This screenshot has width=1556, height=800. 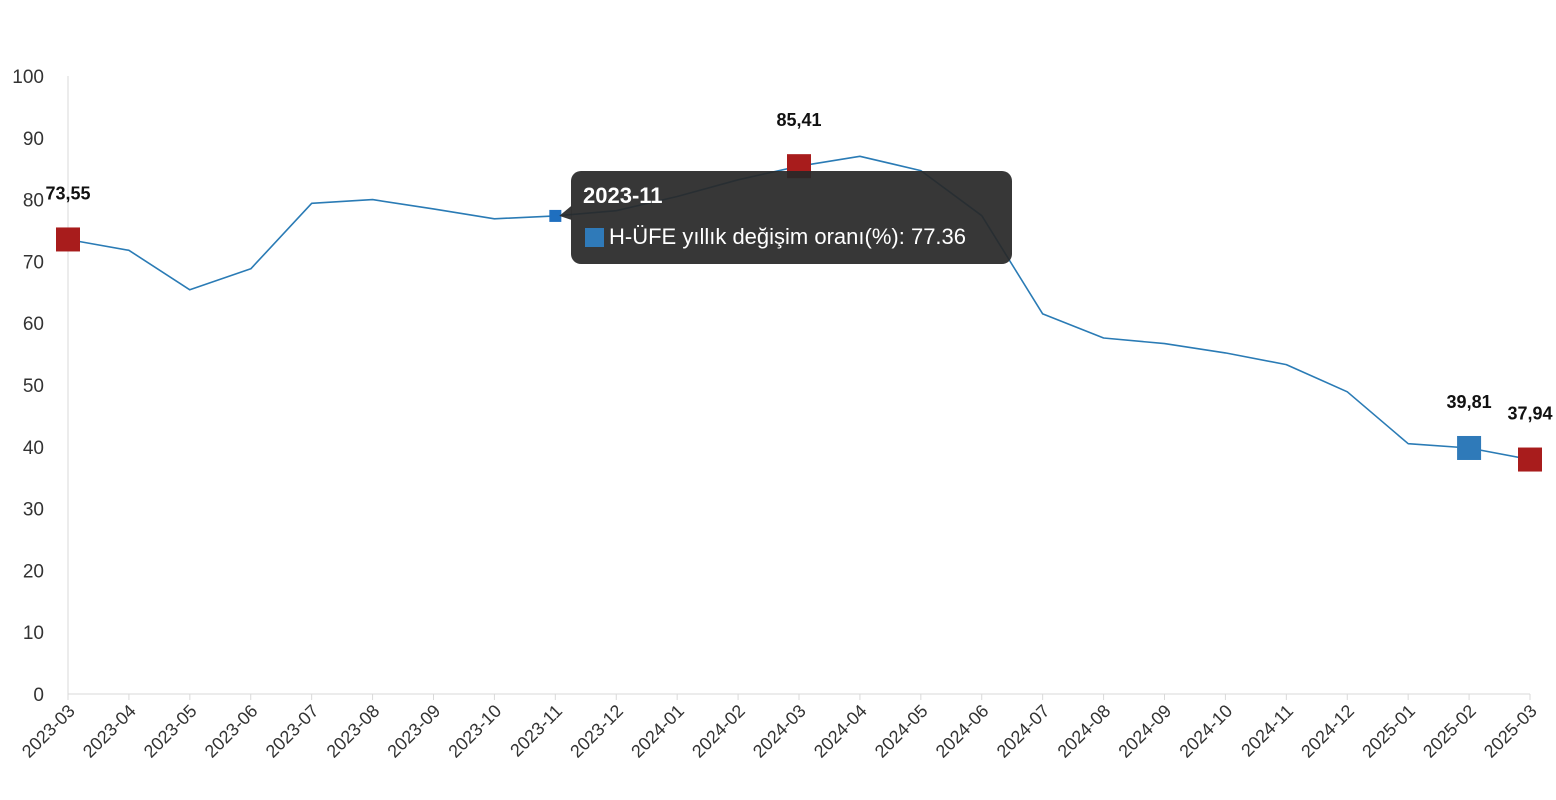 What do you see at coordinates (33, 324) in the screenshot?
I see `y-tick-label: 60` at bounding box center [33, 324].